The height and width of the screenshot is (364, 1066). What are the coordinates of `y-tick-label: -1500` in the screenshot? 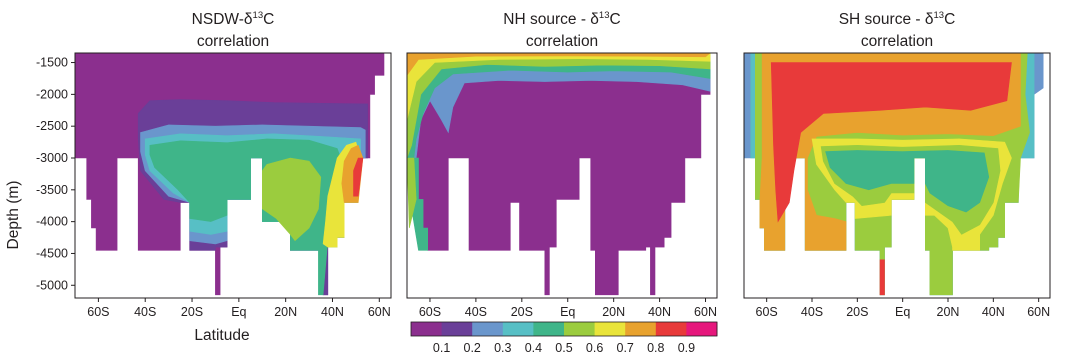 It's located at (52, 63).